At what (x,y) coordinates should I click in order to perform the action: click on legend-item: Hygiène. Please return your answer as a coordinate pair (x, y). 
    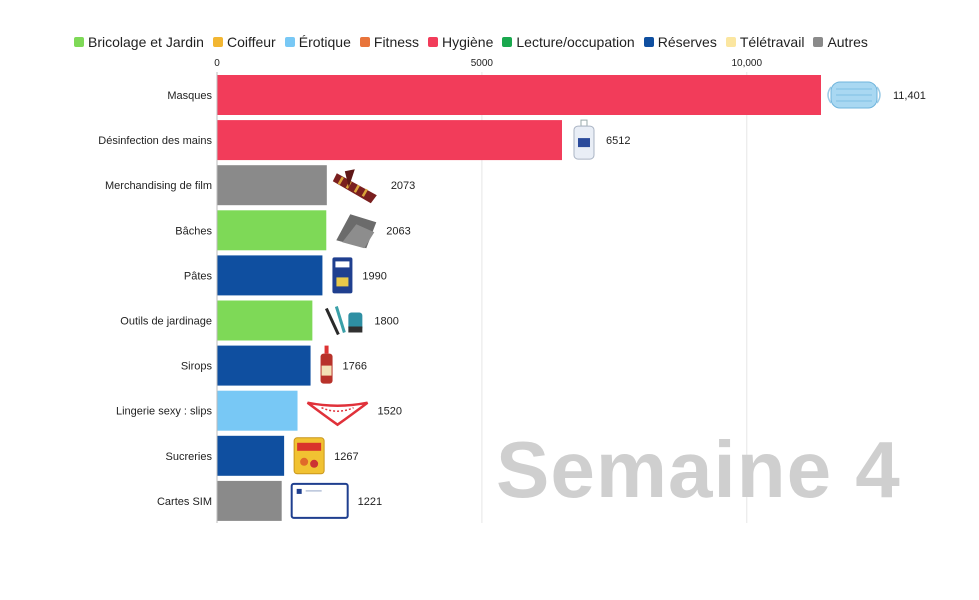
    Looking at the image, I should click on (460, 42).